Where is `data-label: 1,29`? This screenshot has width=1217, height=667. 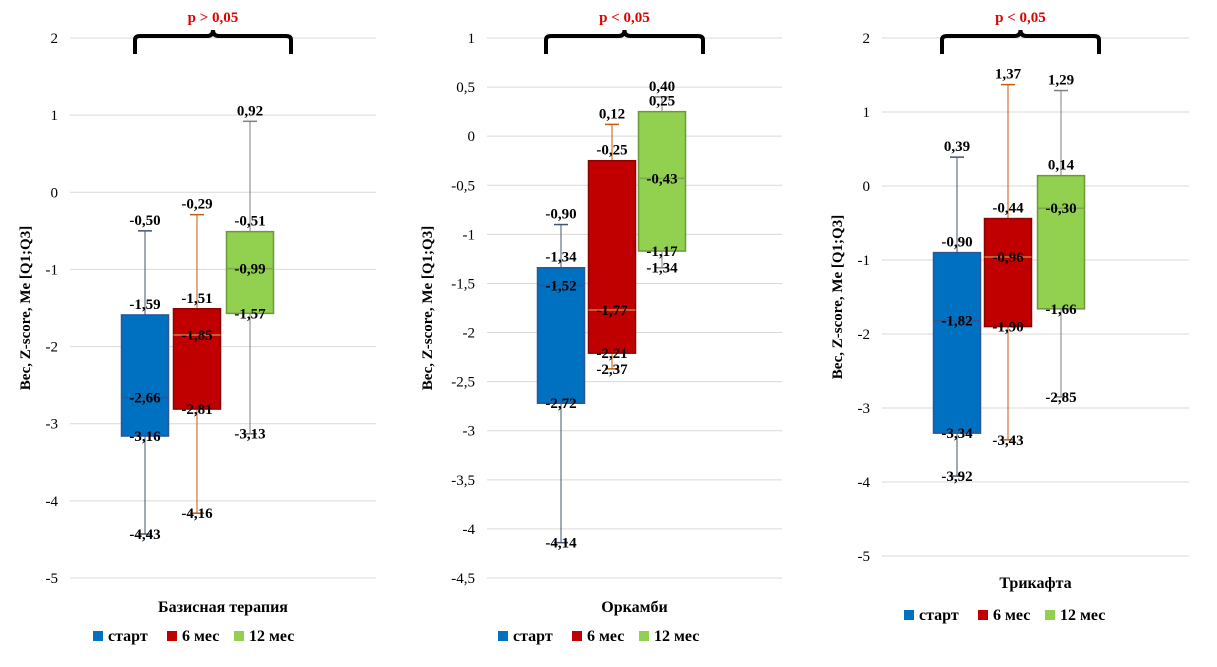
data-label: 1,29 is located at coordinates (1061, 81).